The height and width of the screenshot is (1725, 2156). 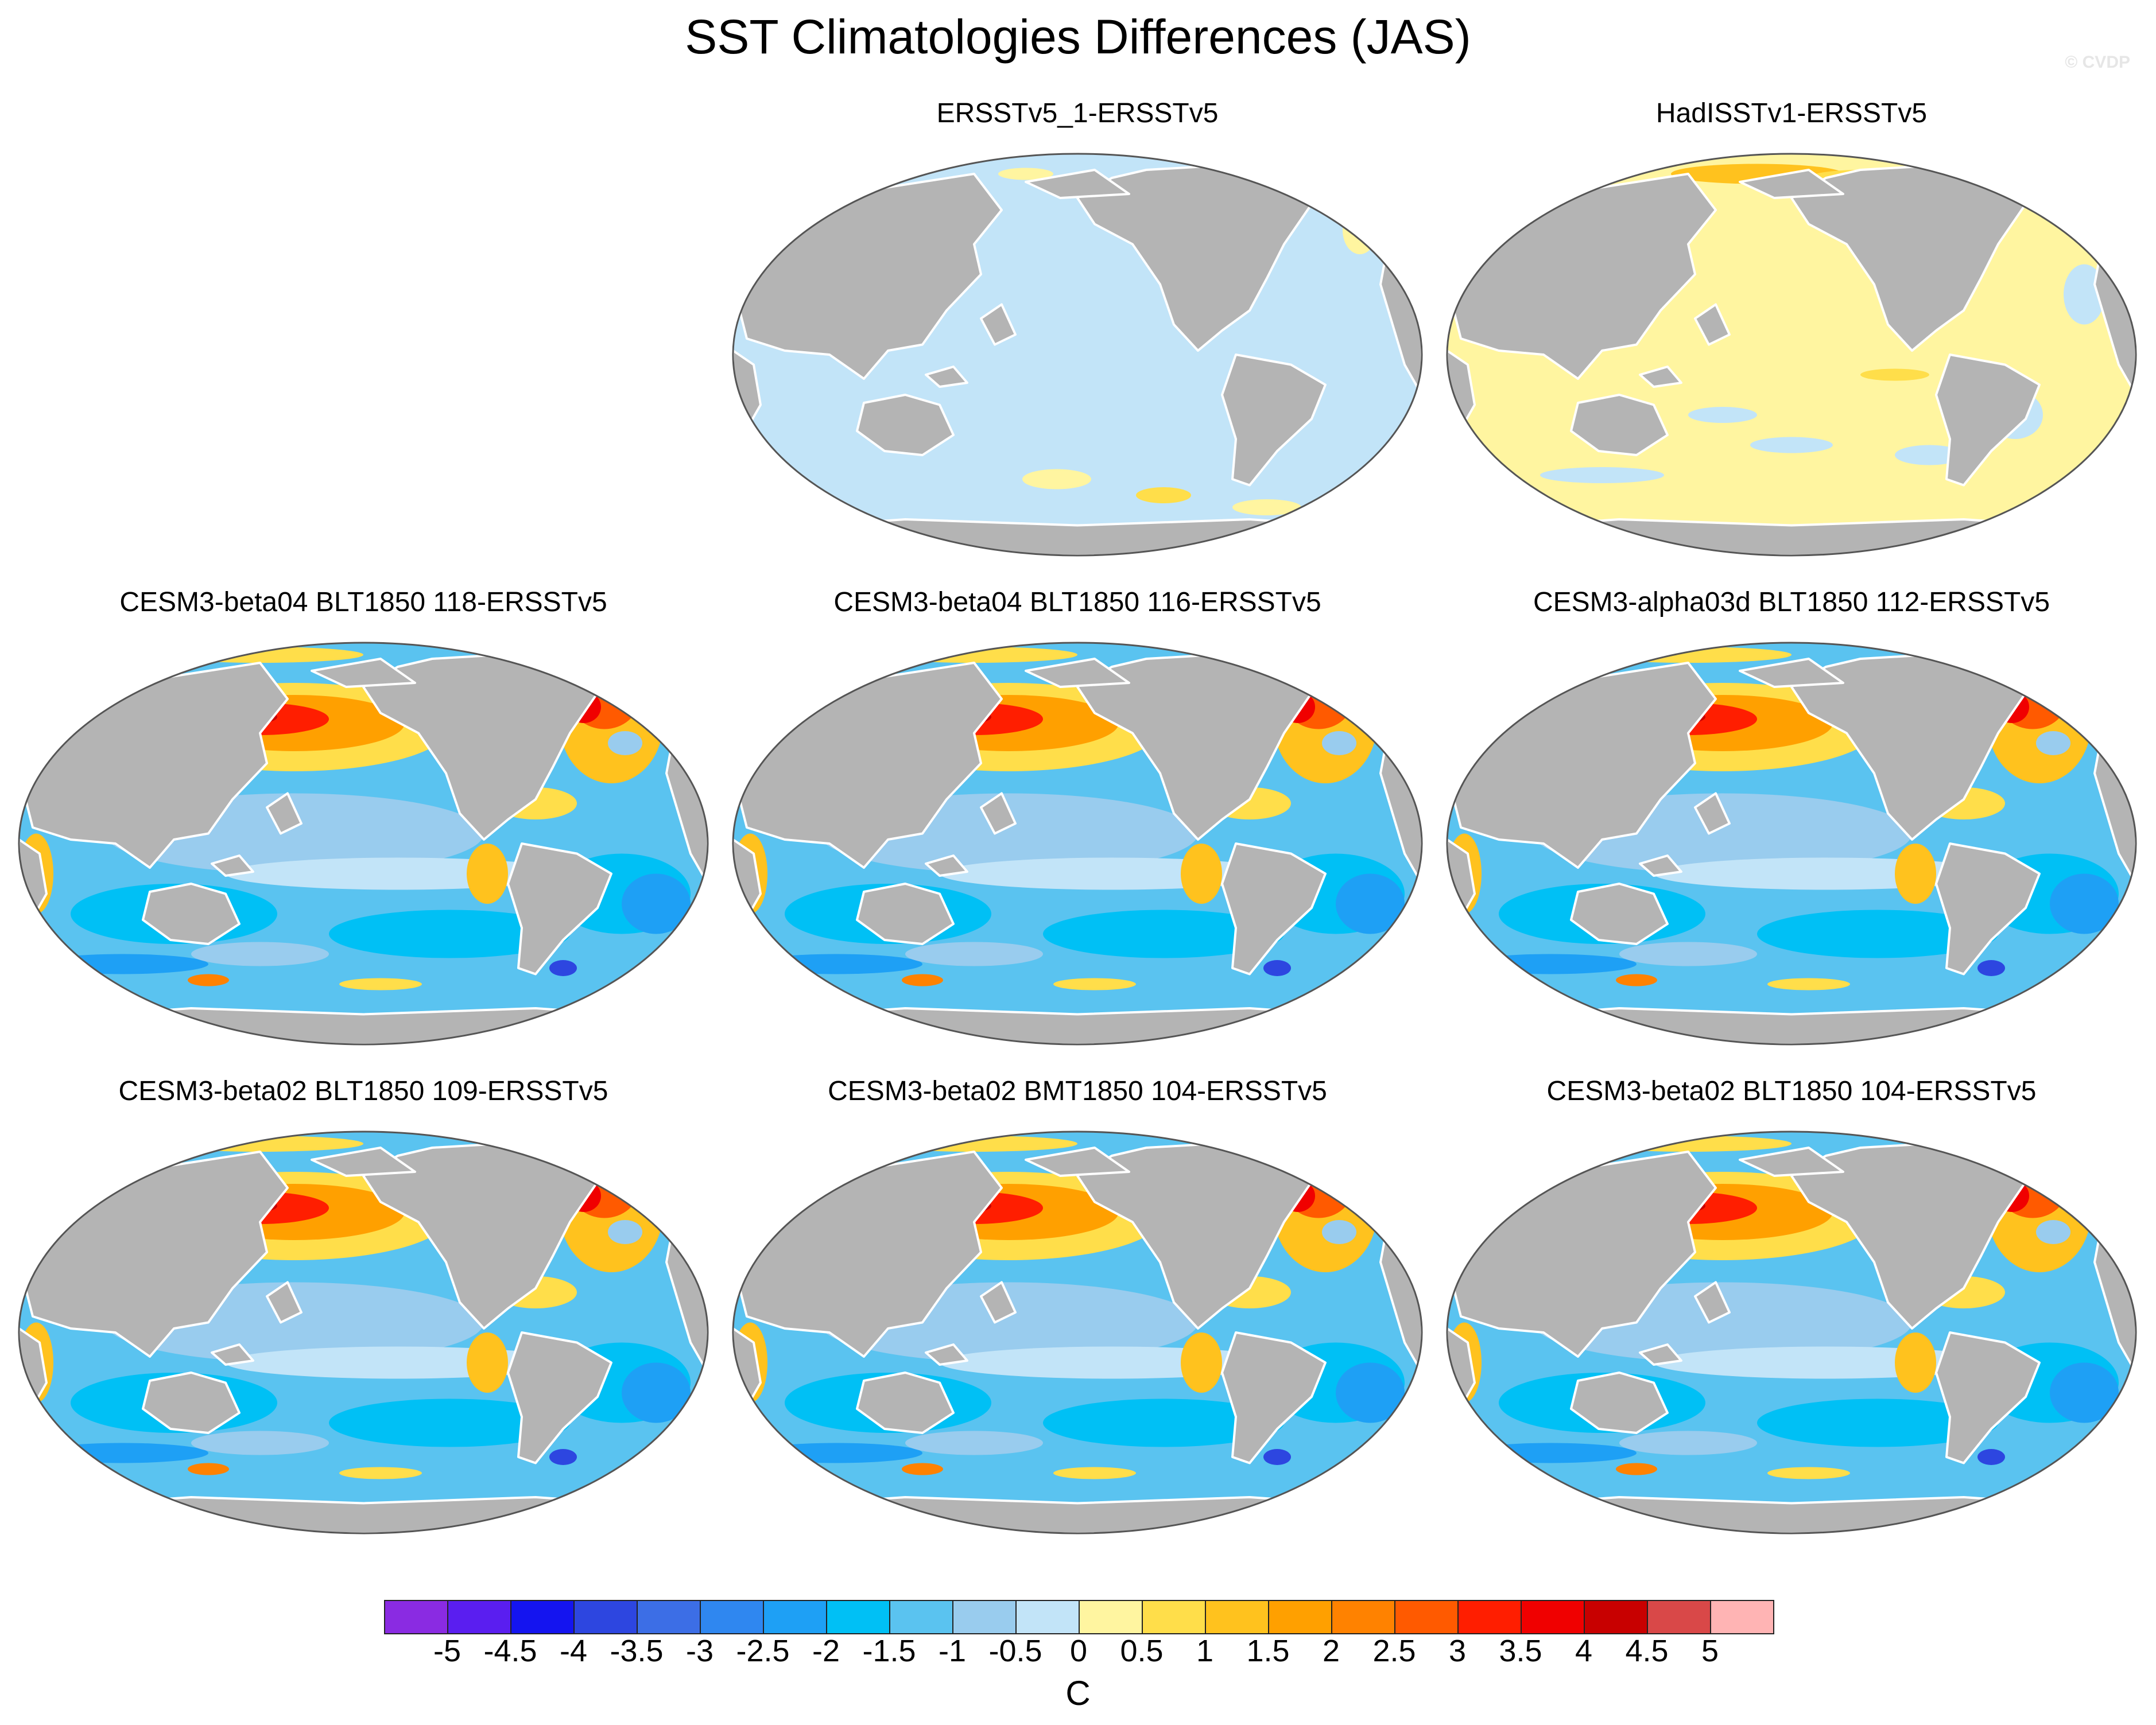 What do you see at coordinates (1142, 1651) in the screenshot?
I see `colorbar-tick-label: 0.5` at bounding box center [1142, 1651].